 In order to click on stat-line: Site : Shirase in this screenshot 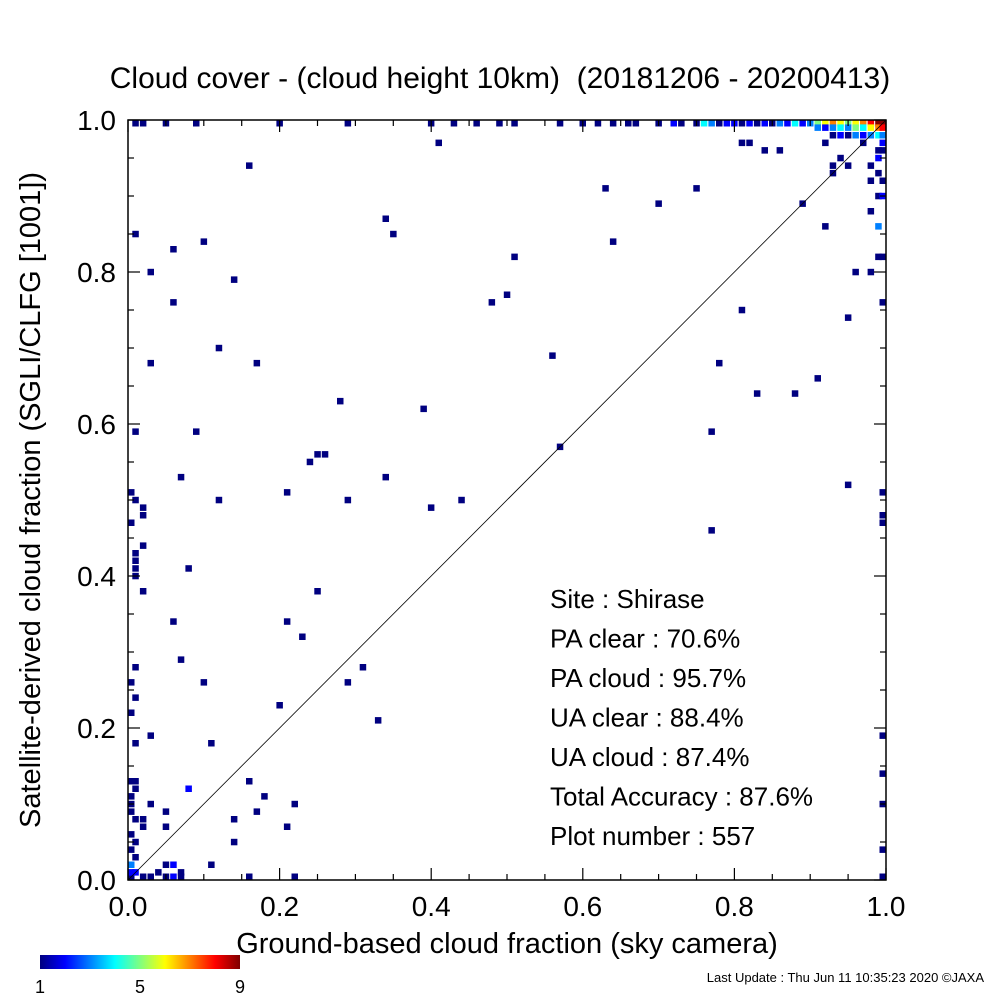, I will do `click(627, 599)`.